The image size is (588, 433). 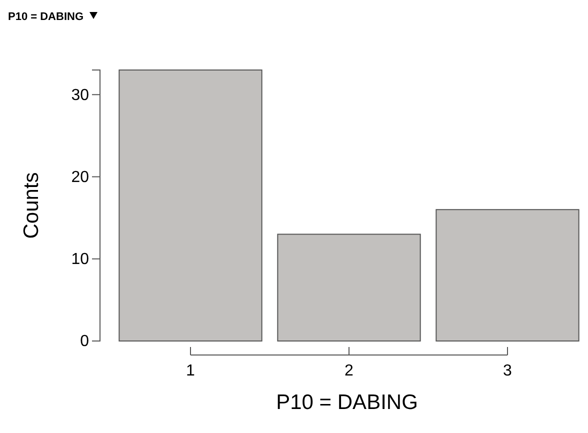 What do you see at coordinates (85, 341) in the screenshot?
I see `y-tick-label: 0` at bounding box center [85, 341].